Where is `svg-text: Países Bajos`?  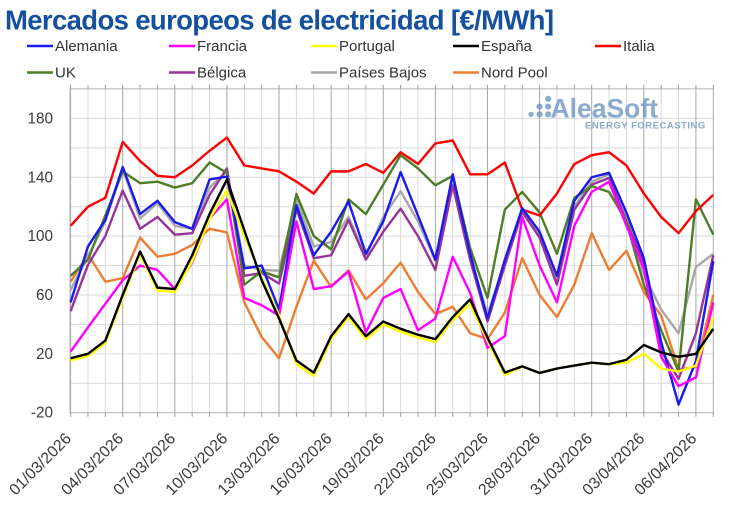 svg-text: Países Bajos is located at coordinates (383, 73).